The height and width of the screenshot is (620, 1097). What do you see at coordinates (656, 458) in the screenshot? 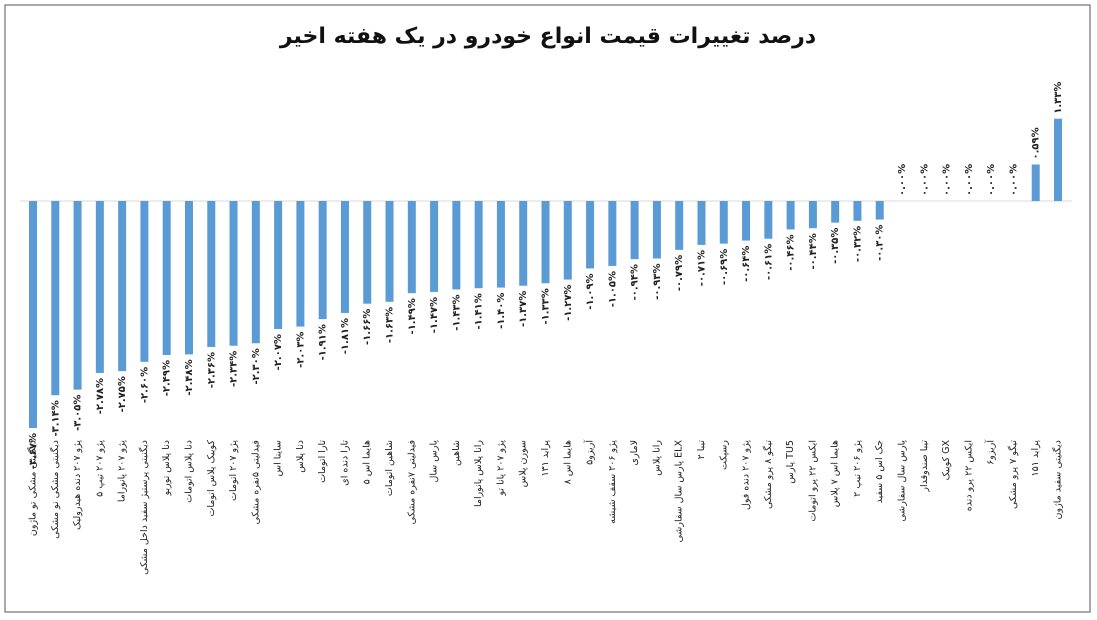
I see `category-label: رانا پلاس` at bounding box center [656, 458].